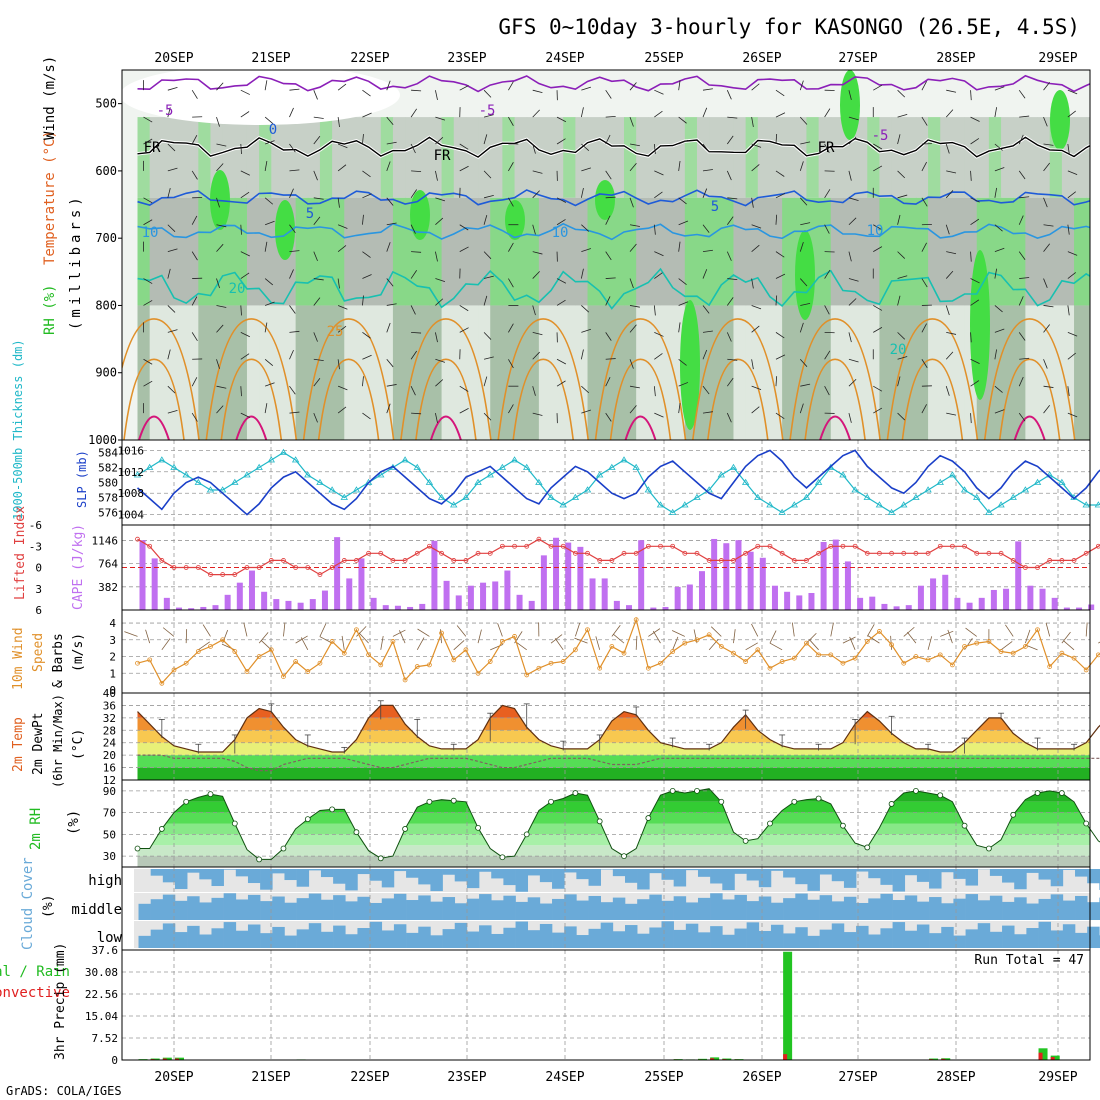 The width and height of the screenshot is (1100, 1100). What do you see at coordinates (50, 197) in the screenshot?
I see `ylabel-temperature: Temperature (°C)` at bounding box center [50, 197].